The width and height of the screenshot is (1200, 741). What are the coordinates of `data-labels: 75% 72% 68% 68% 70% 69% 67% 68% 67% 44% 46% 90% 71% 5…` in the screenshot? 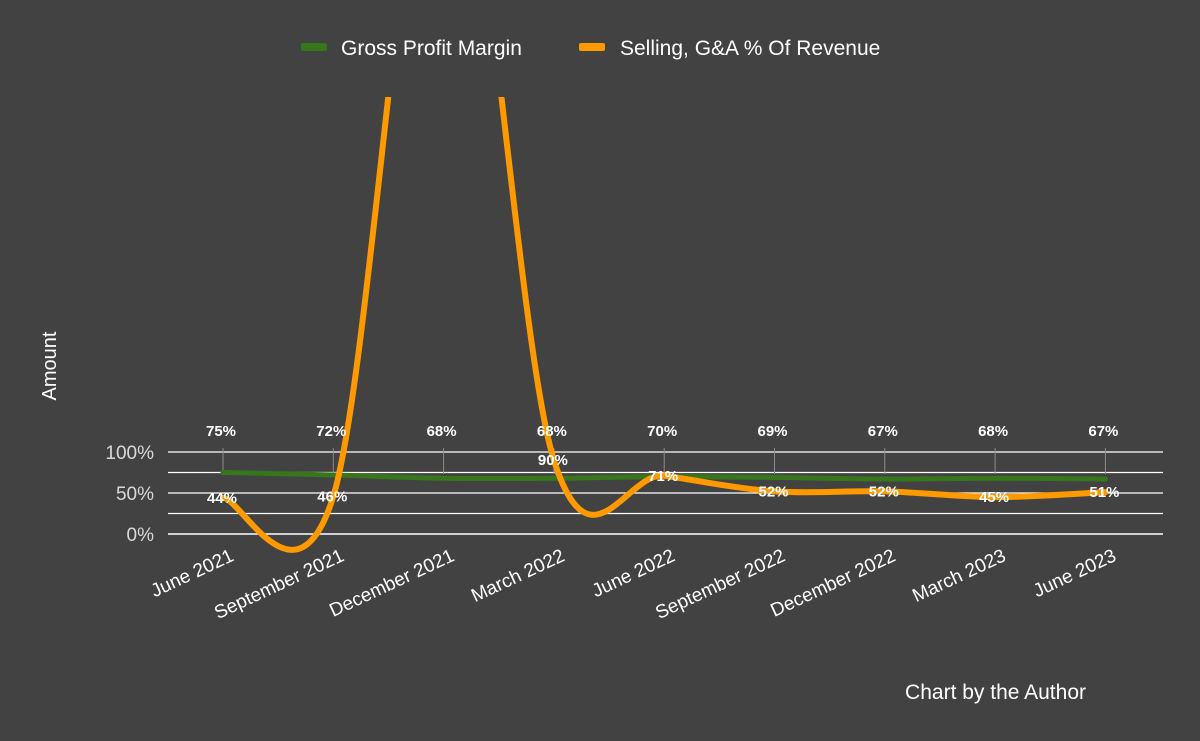 It's located at (662, 465).